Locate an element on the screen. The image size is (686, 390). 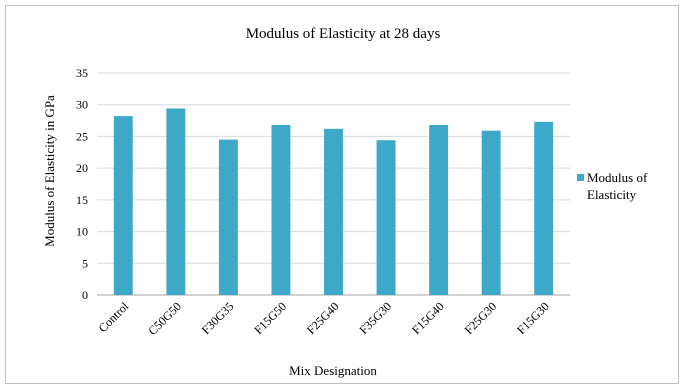
bar-f25g30 is located at coordinates (491, 212).